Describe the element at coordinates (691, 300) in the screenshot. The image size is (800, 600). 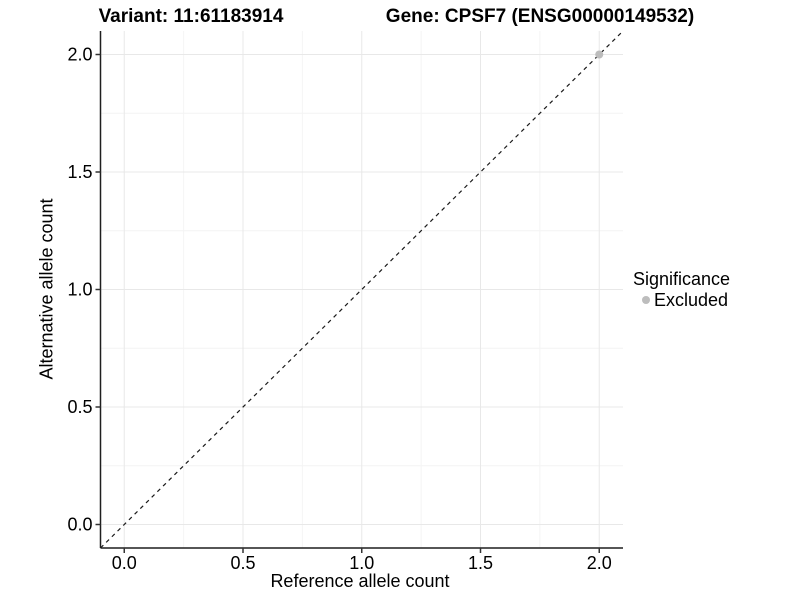
I see `legend-item-label: Excluded` at that location.